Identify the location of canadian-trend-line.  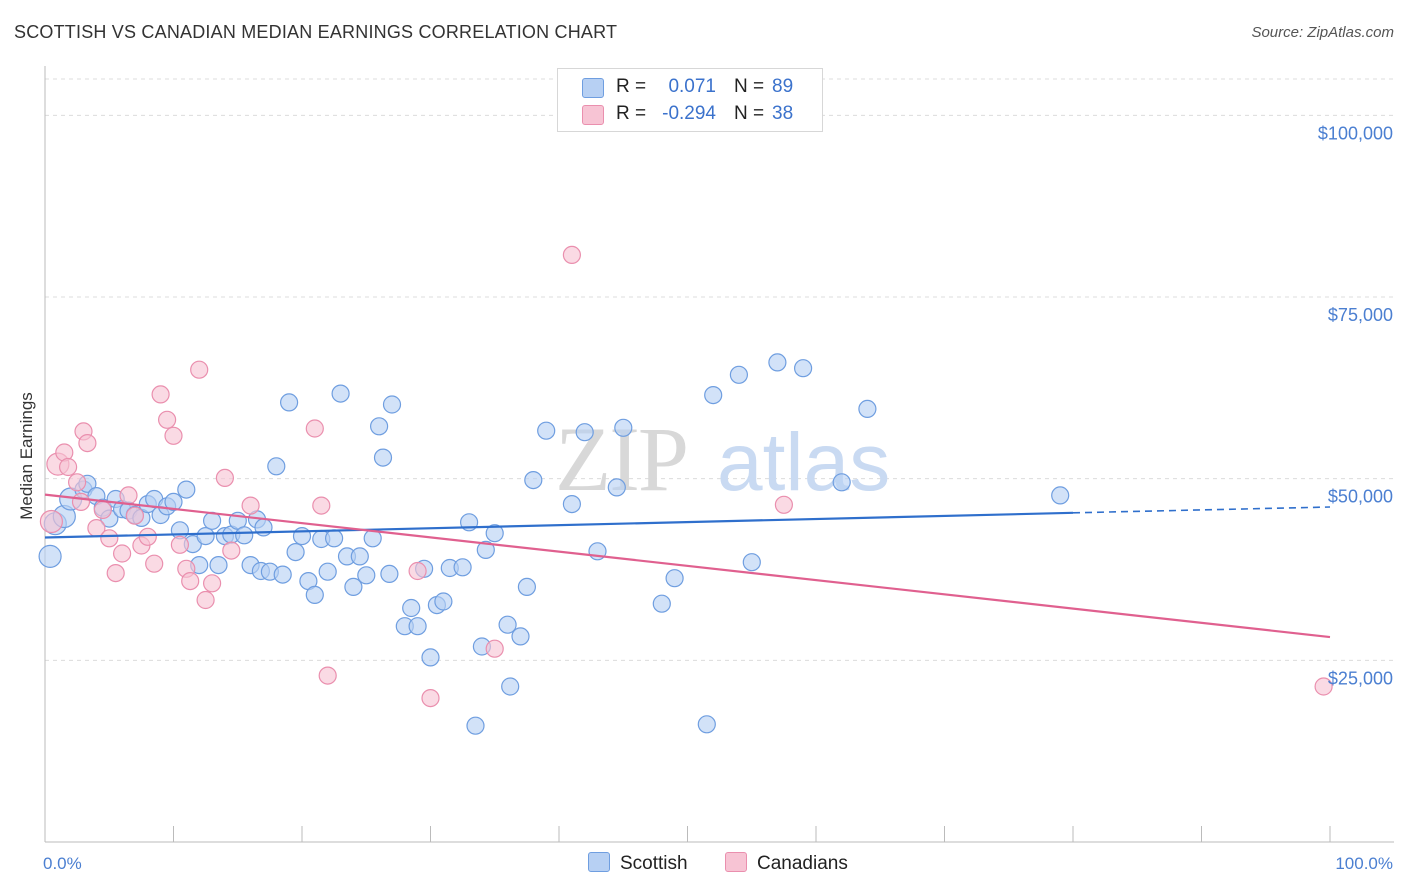
(687, 566).